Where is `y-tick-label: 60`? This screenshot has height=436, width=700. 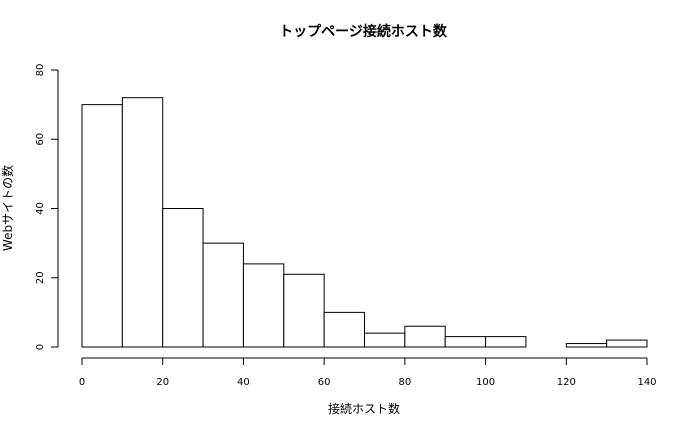 y-tick-label: 60 is located at coordinates (40, 139).